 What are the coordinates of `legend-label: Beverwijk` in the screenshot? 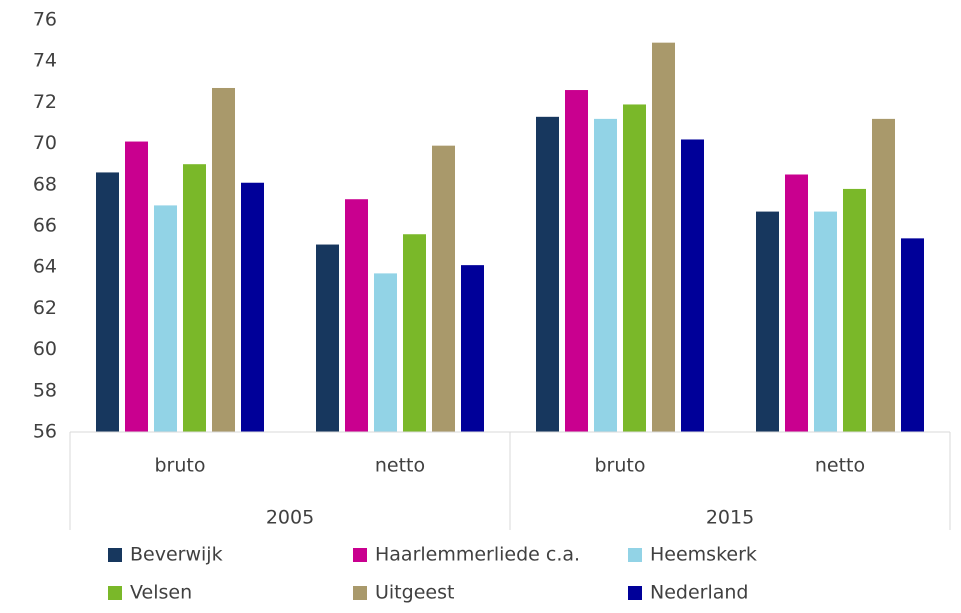 It's located at (176, 555).